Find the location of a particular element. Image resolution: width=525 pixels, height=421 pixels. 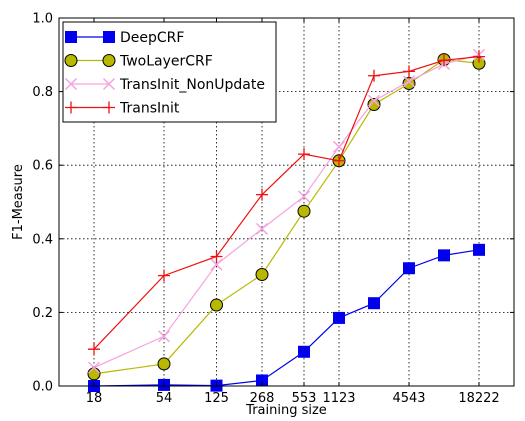

x-tick-label: 125 is located at coordinates (216, 398).